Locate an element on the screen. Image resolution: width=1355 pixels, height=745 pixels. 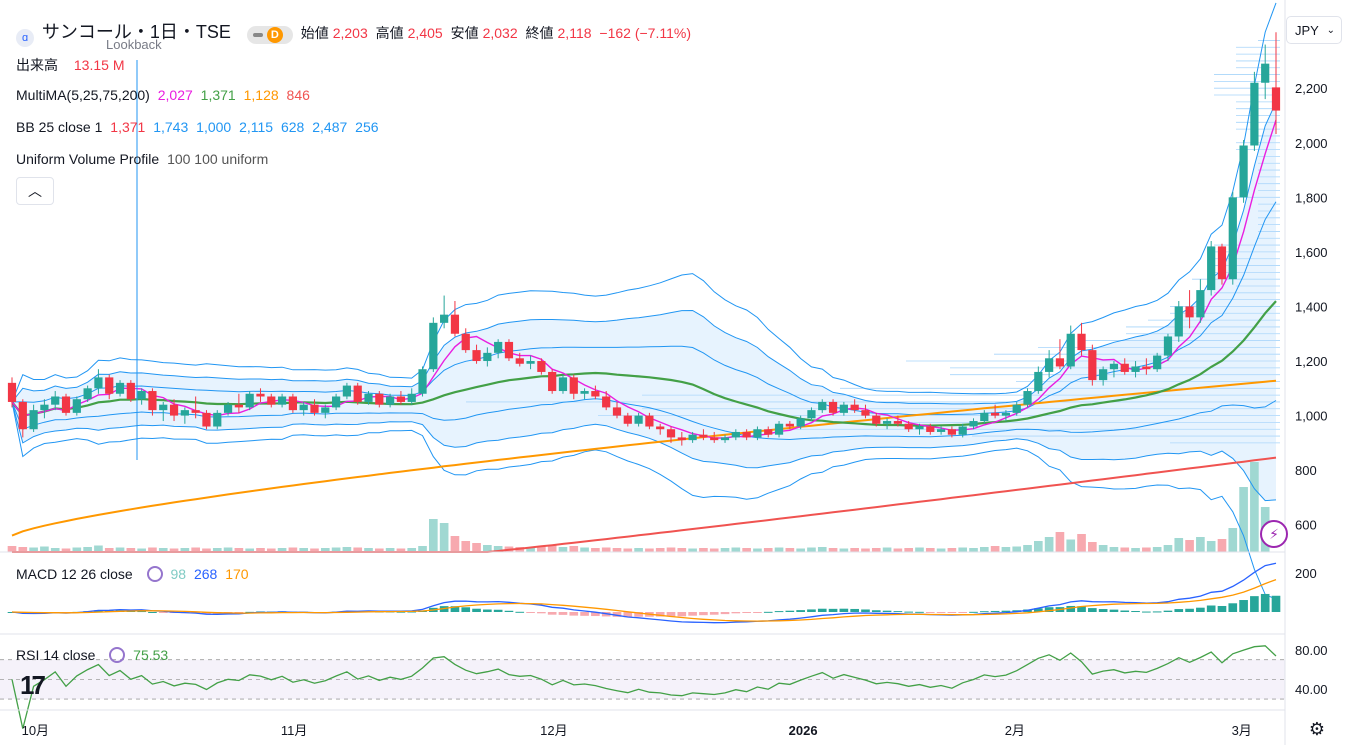
tradingview-logo-icon: 17 is located at coordinates (33, 685).